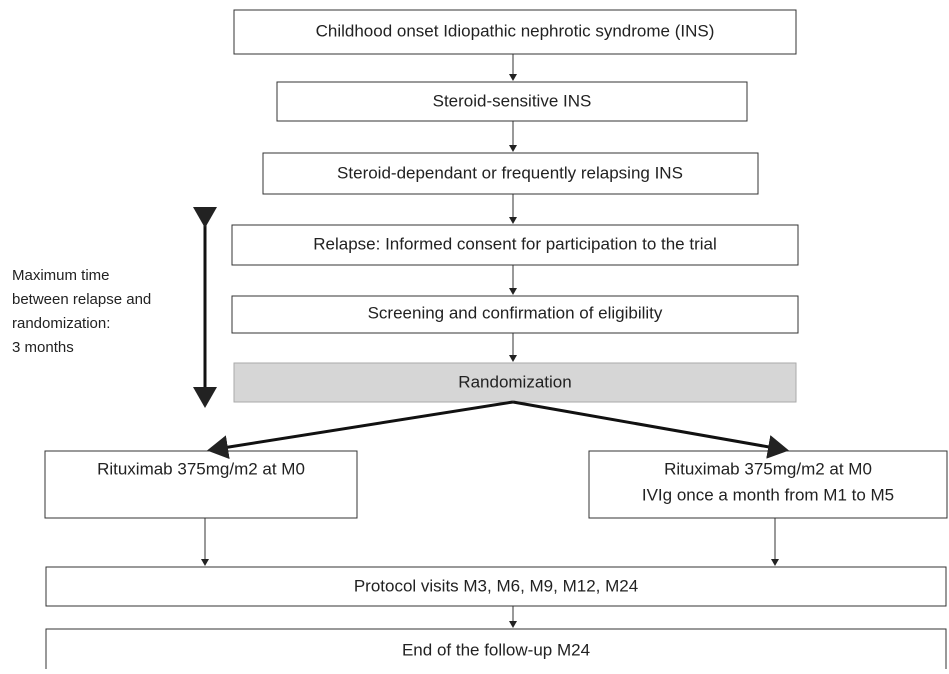 The image size is (949, 674). What do you see at coordinates (768, 494) in the screenshot?
I see `node-label: IVIg once a month from M1 to M5` at bounding box center [768, 494].